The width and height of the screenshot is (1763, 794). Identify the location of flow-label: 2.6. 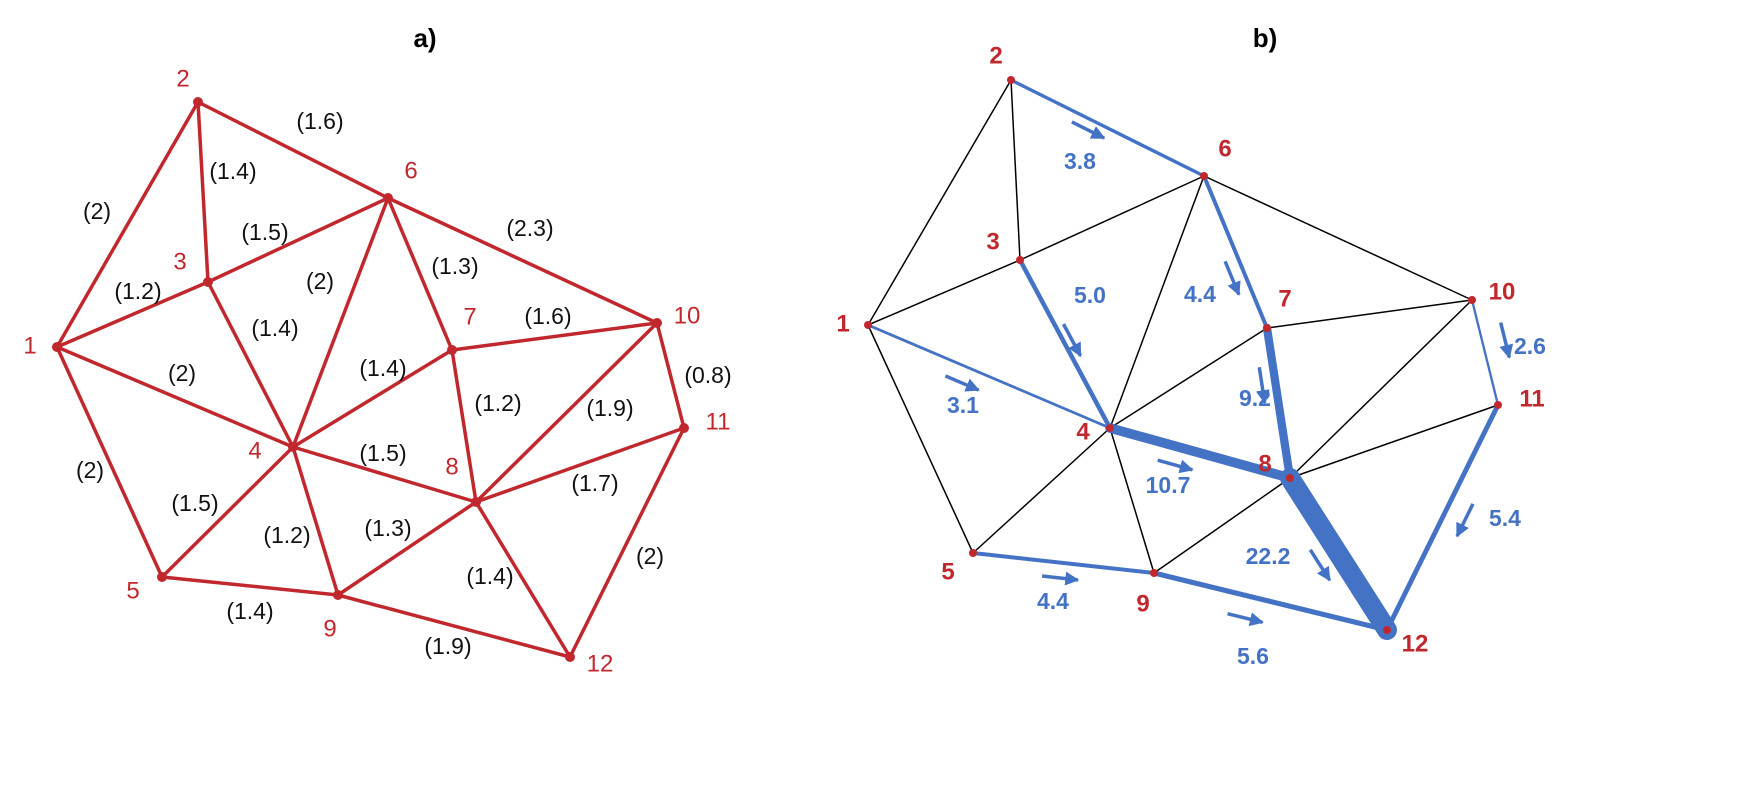
(1530, 346).